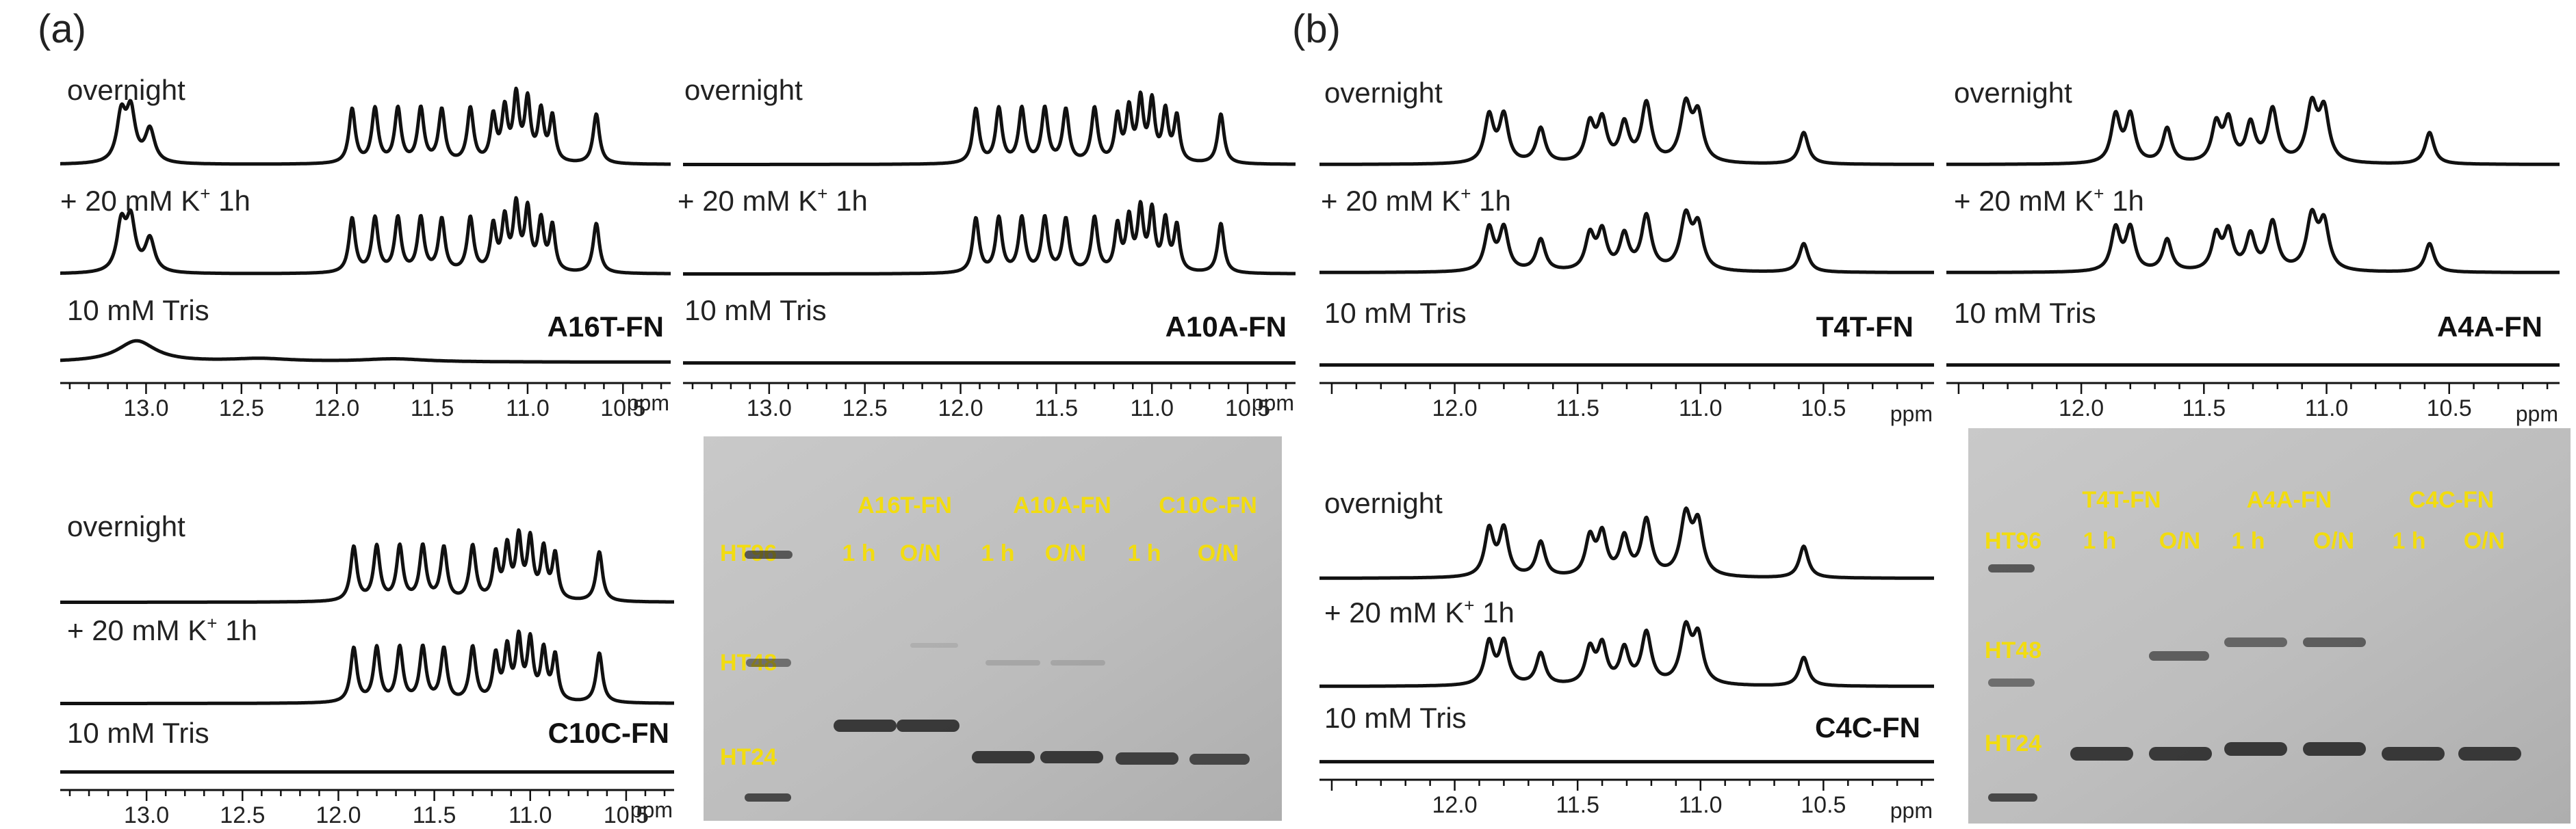 The image size is (2576, 829). What do you see at coordinates (126, 526) in the screenshot?
I see `label-c10c-overnight: overnight` at bounding box center [126, 526].